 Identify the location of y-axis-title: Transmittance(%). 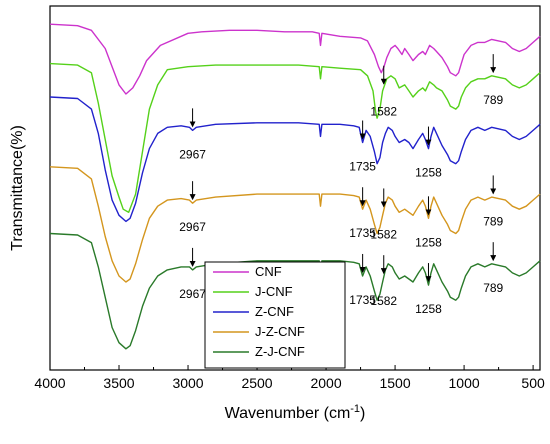
(17, 188).